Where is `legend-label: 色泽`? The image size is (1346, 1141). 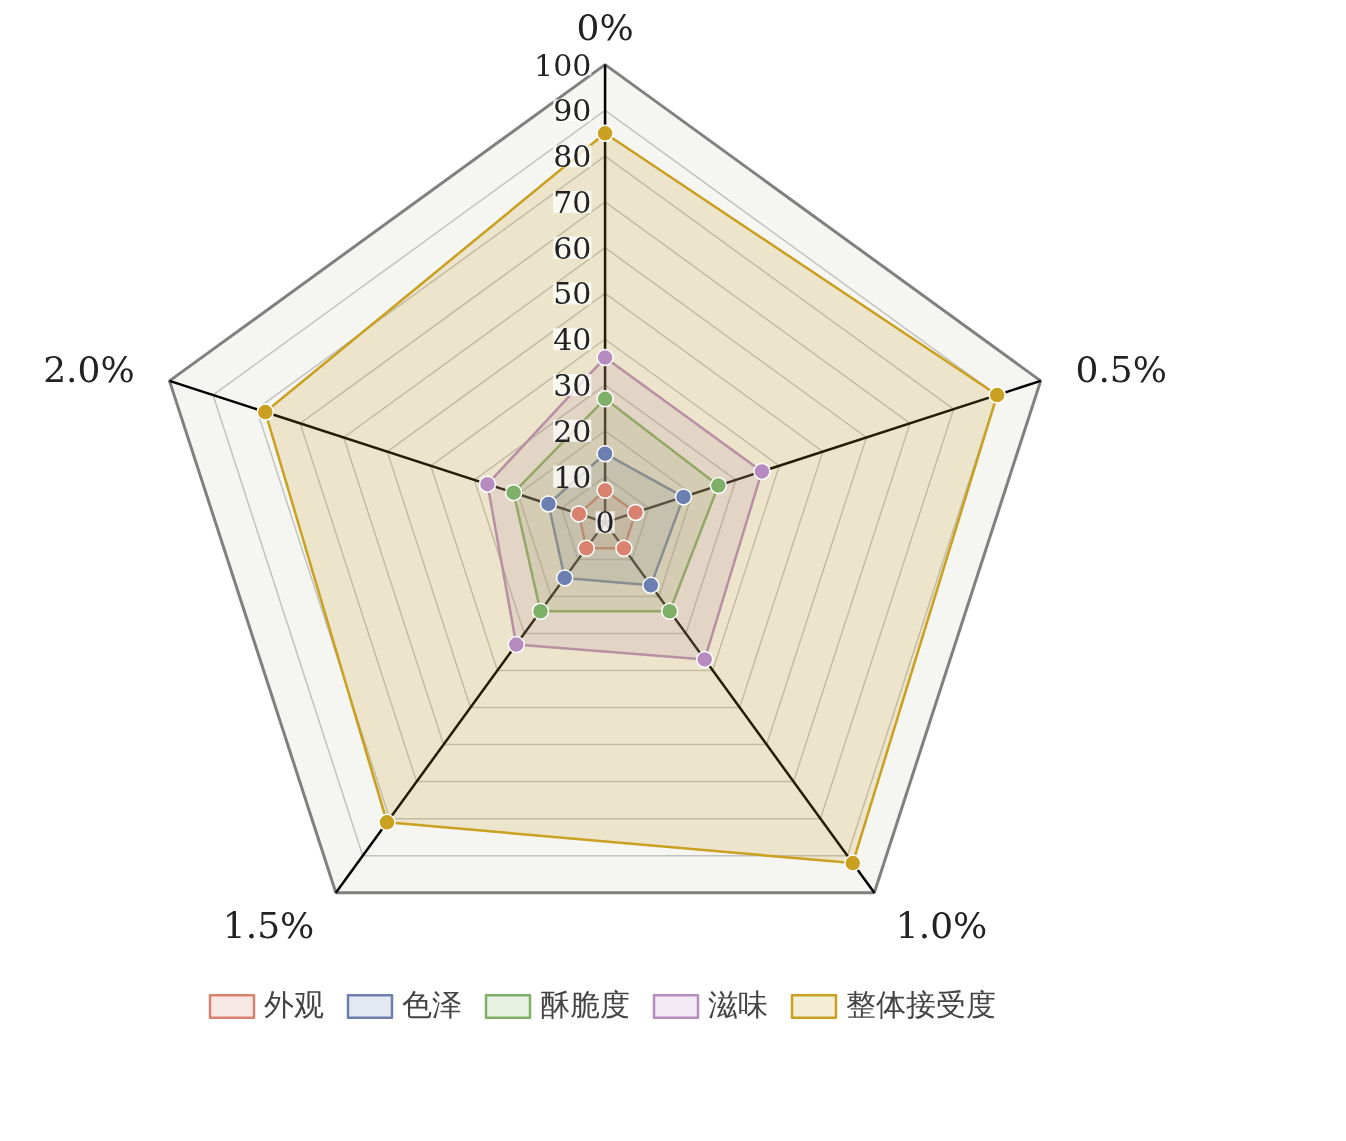
legend-label: 色泽 is located at coordinates (432, 1005).